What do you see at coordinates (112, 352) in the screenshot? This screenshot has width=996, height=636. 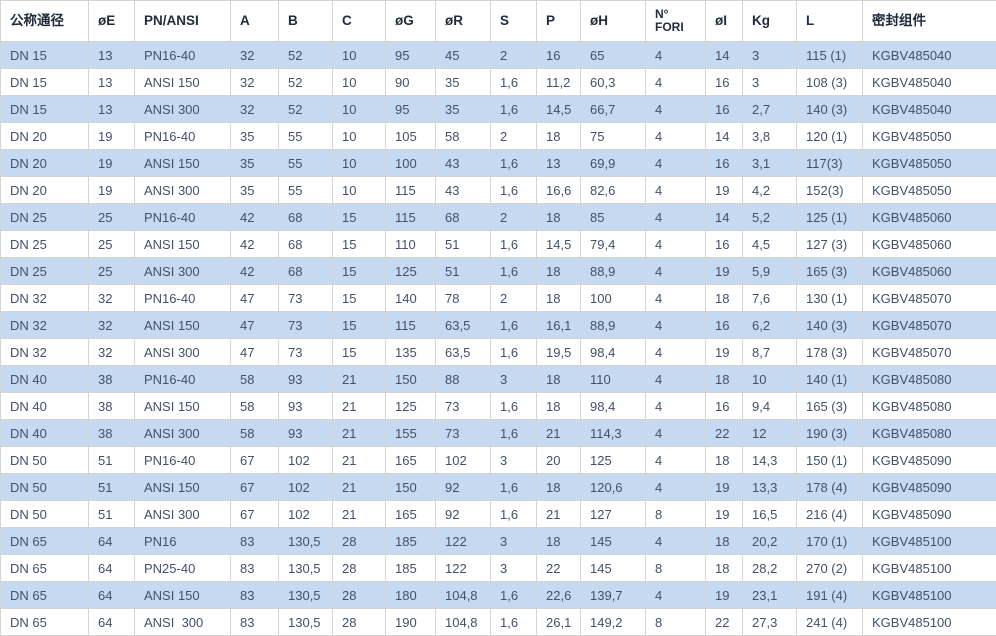 I see `cell-oe: 32` at bounding box center [112, 352].